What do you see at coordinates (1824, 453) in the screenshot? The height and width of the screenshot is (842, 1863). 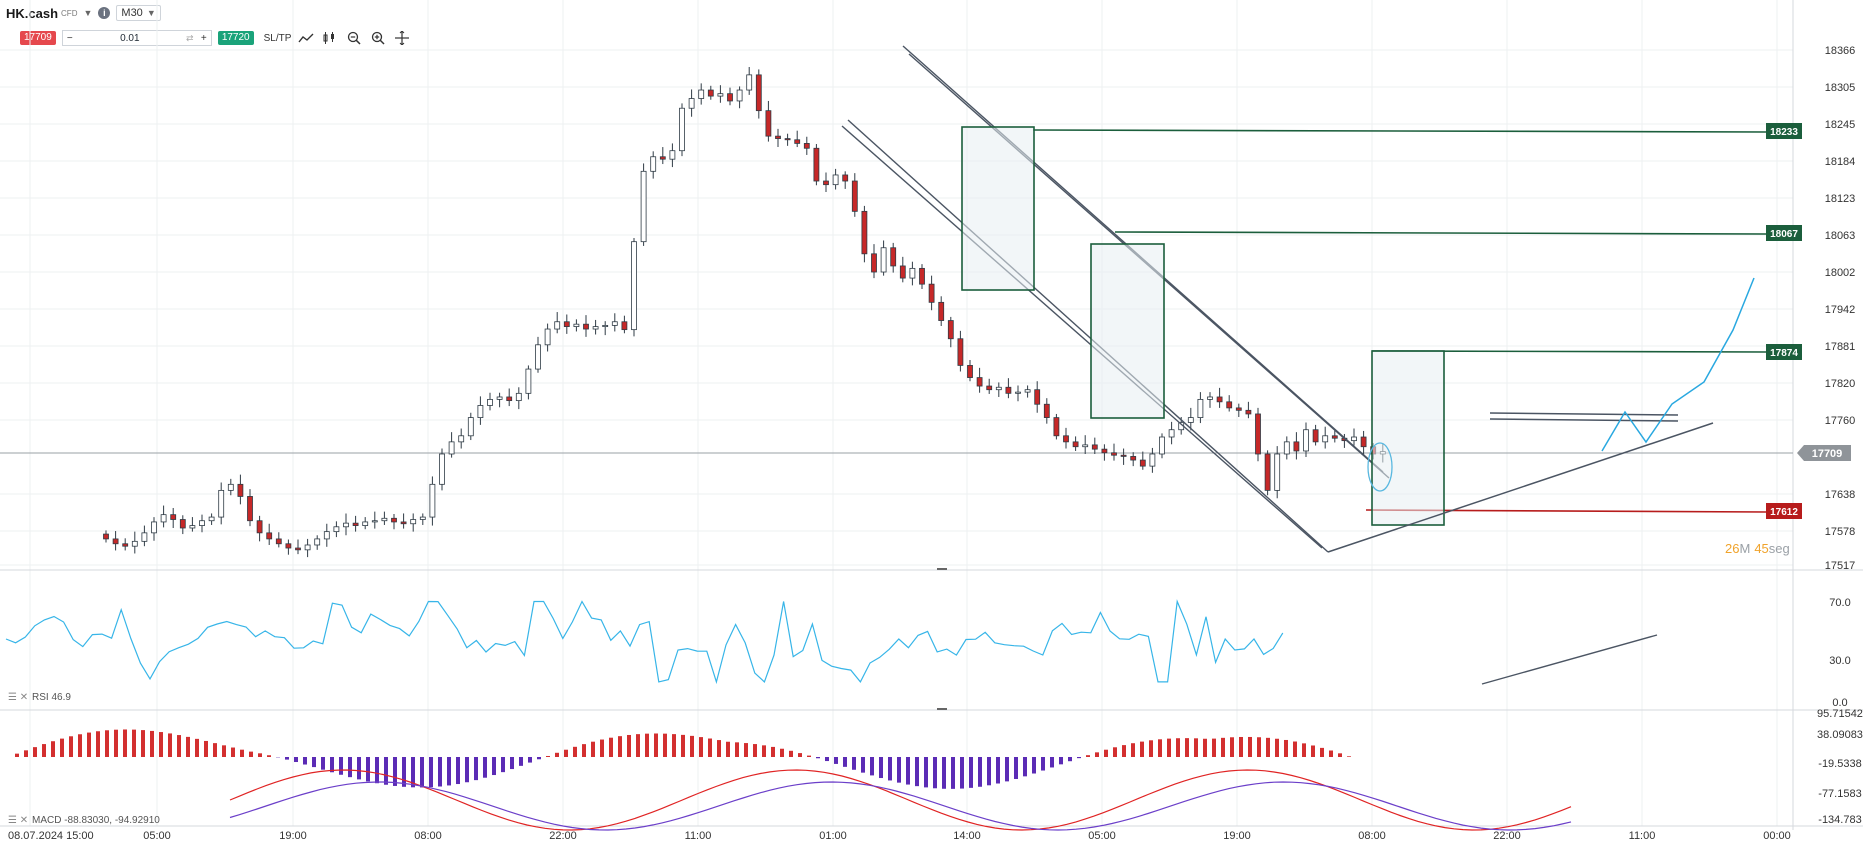 I see `current-price-tag: 17709` at bounding box center [1824, 453].